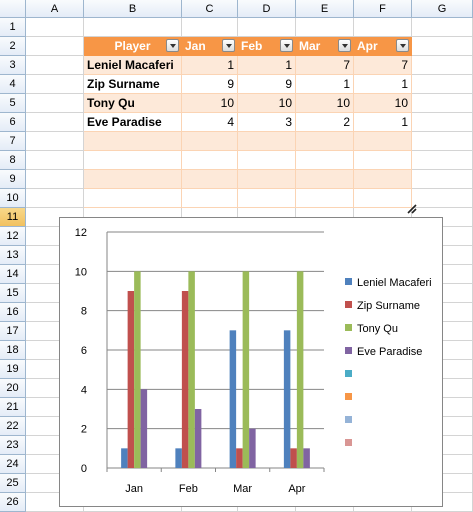 The height and width of the screenshot is (512, 473). Describe the element at coordinates (233, 399) in the screenshot. I see `bar-leniel-macaferi-mar` at that location.